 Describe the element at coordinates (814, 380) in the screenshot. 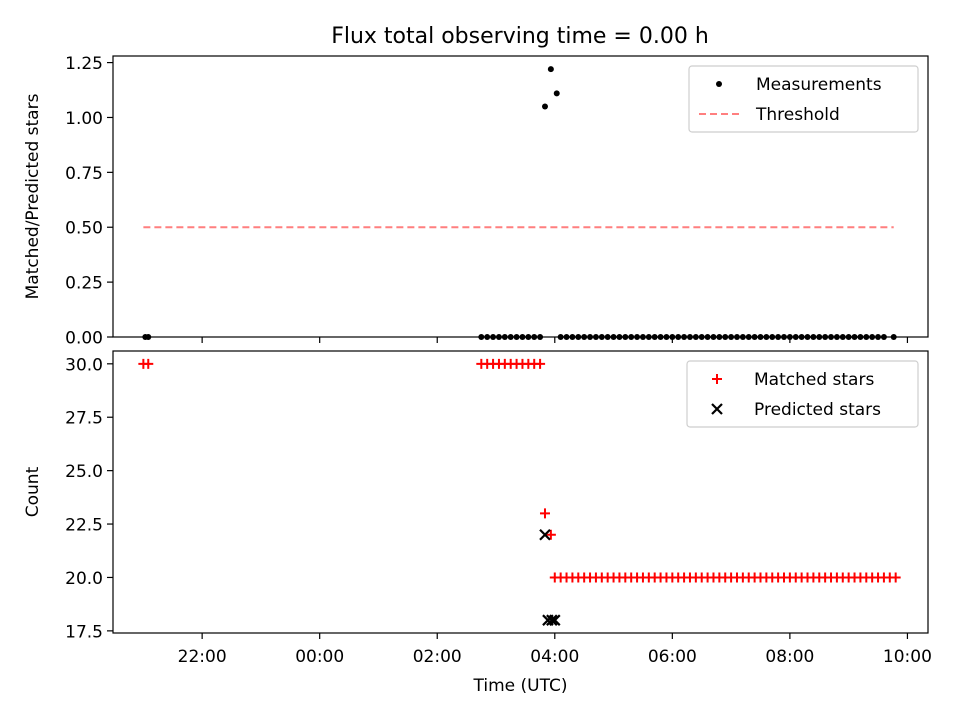

I see `legend-label: Matched stars` at that location.